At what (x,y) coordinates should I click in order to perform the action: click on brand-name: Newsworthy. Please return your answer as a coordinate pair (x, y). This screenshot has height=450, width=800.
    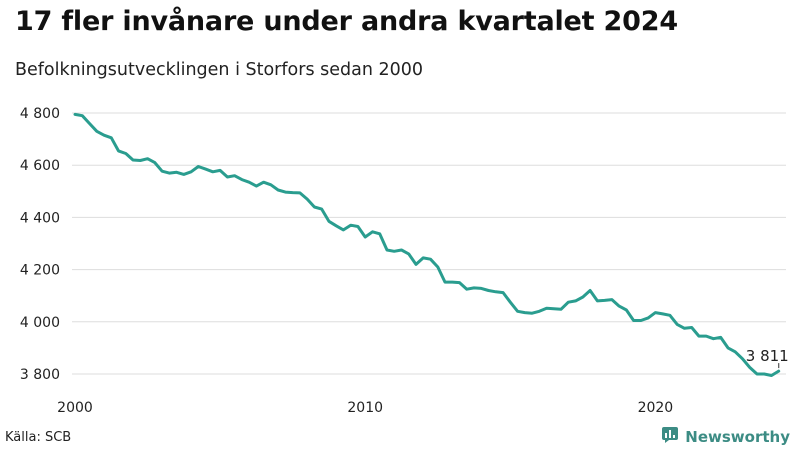
    Looking at the image, I should click on (737, 437).